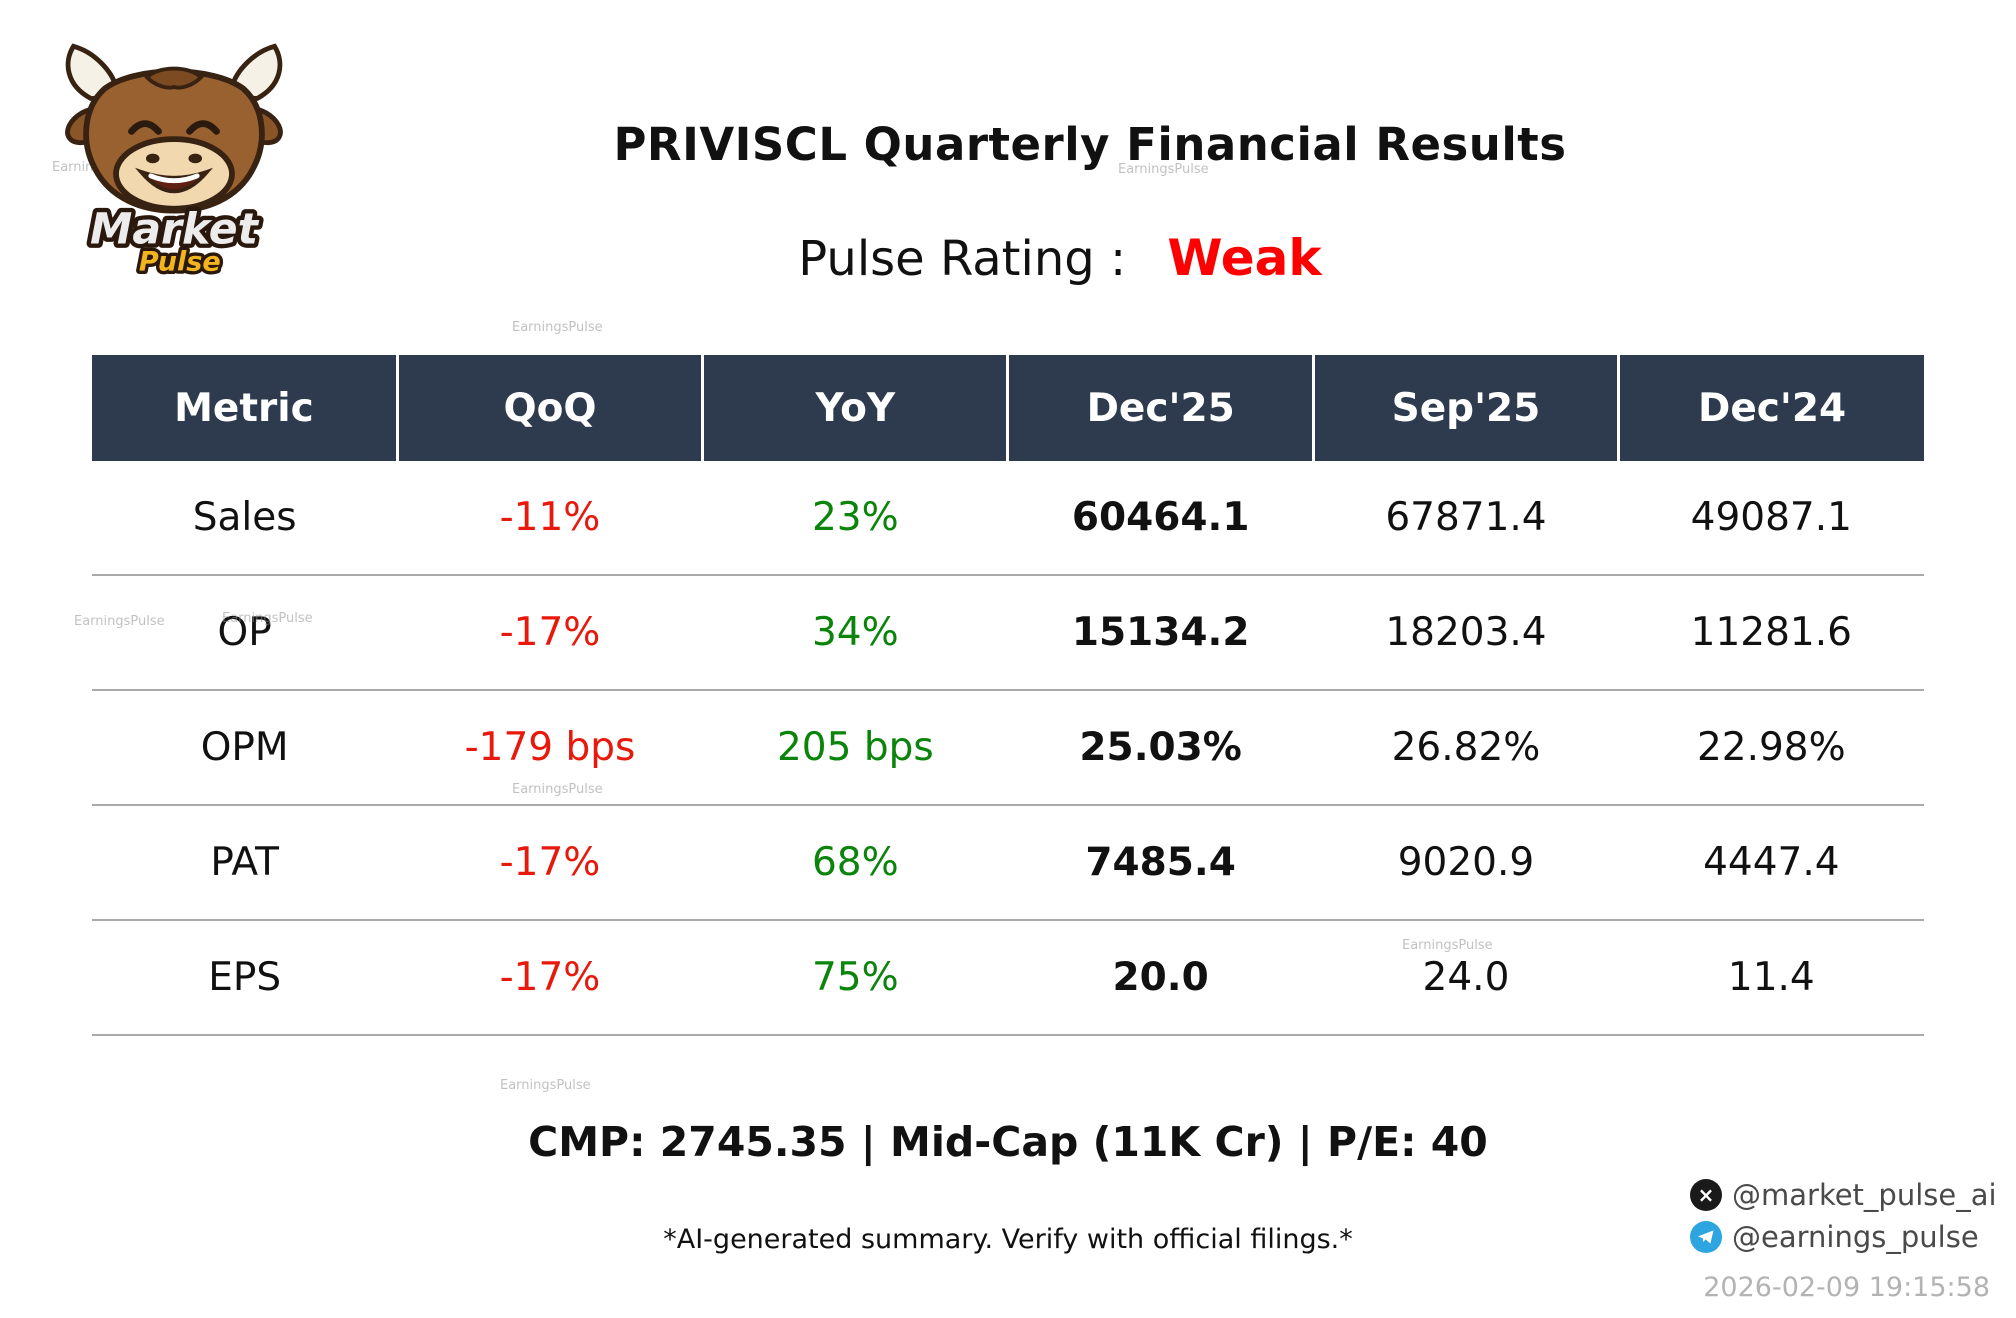 The height and width of the screenshot is (1318, 2016). Describe the element at coordinates (175, 230) in the screenshot. I see `brand-name-market: Market` at that location.